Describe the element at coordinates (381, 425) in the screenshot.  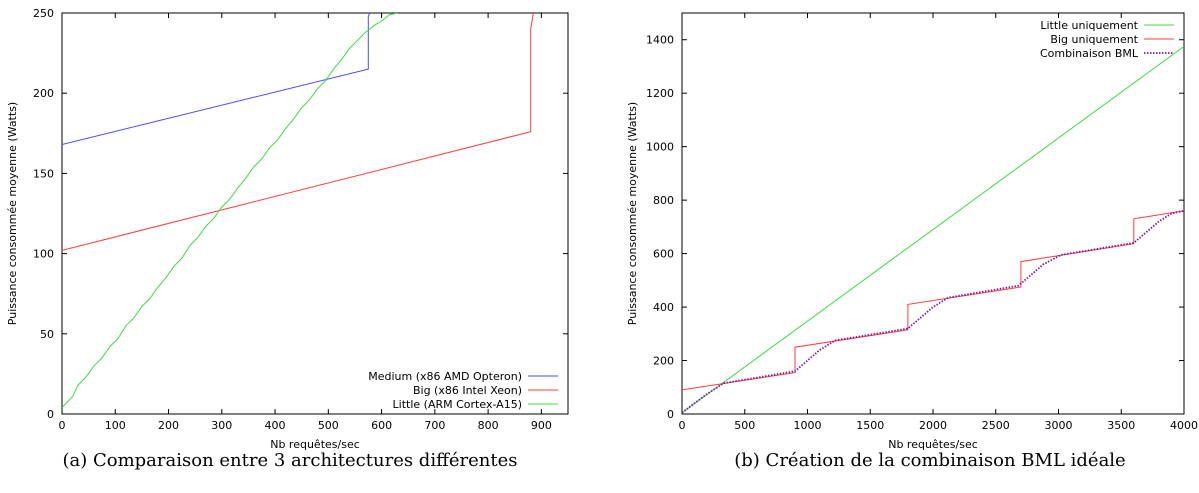
I see `x-tick-label: 600` at that location.